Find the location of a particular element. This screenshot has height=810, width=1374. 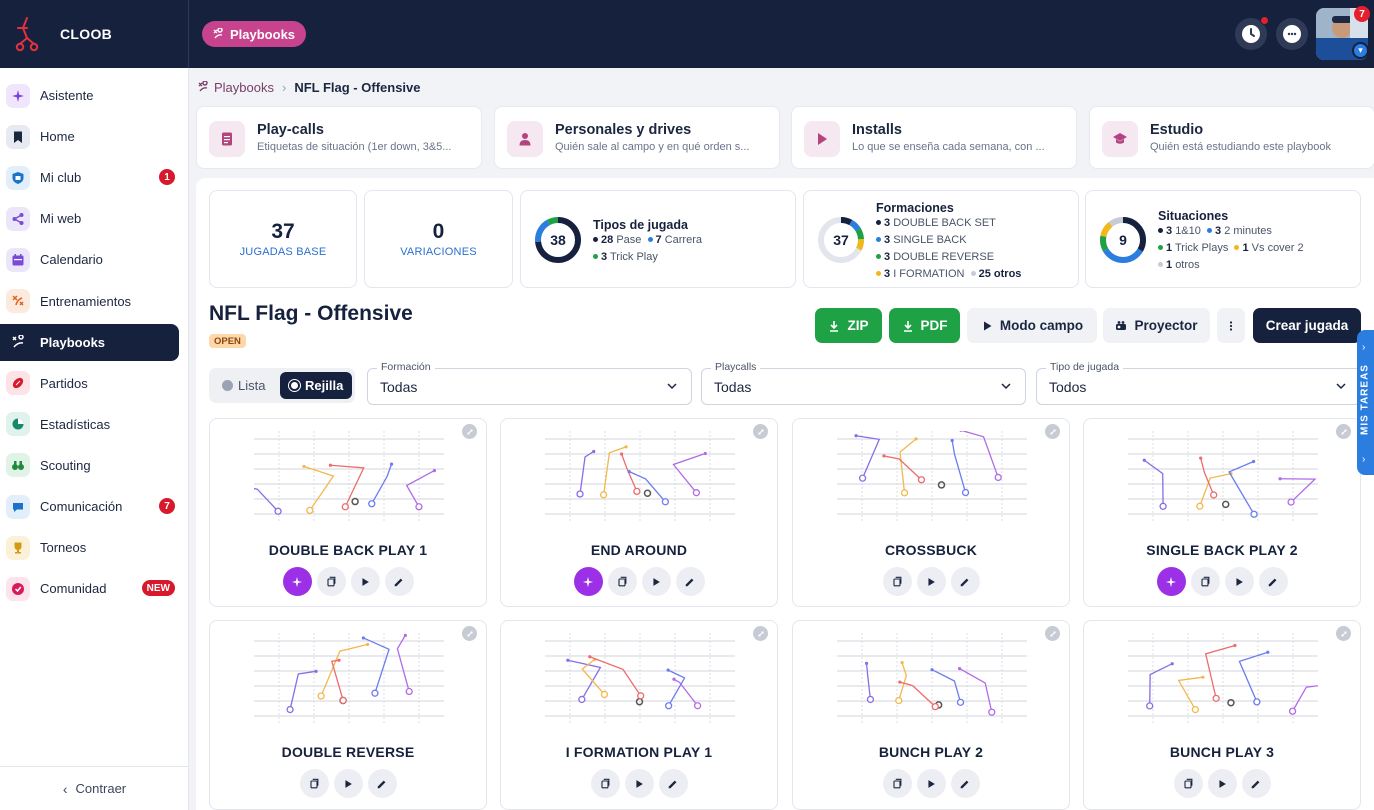

collapse-sidebar-button: ‹ Contraer is located at coordinates (94, 788).